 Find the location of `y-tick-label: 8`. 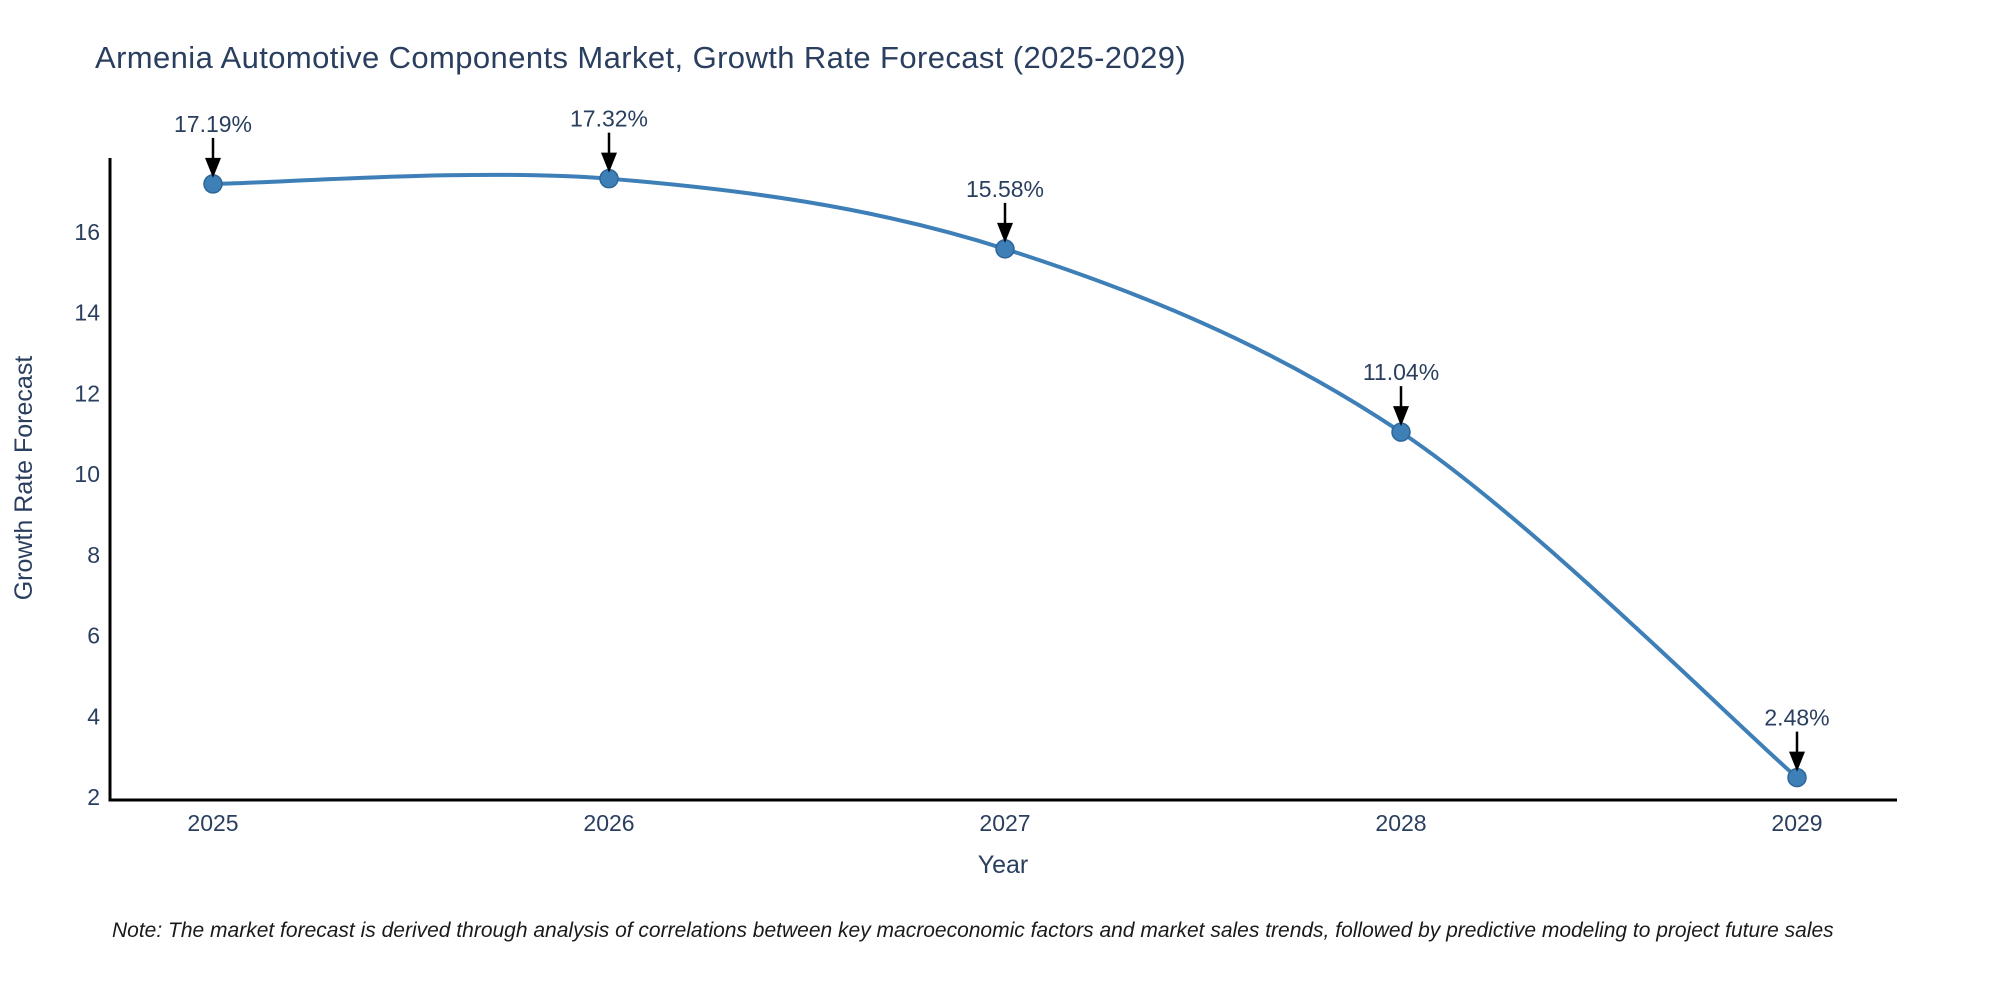

y-tick-label: 8 is located at coordinates (93, 555).